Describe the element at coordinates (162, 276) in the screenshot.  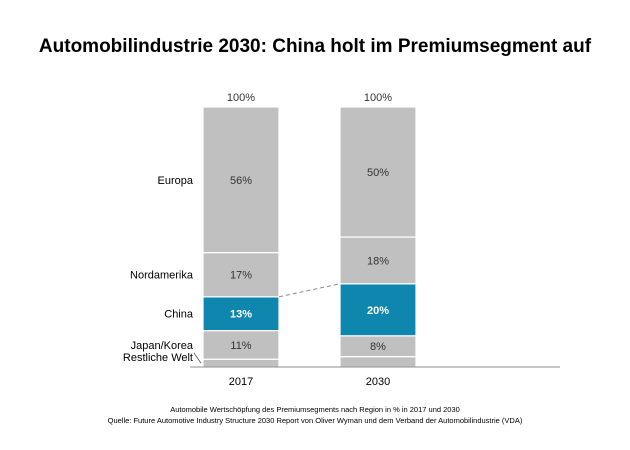
I see `series-label-nordamerika: Nordamerika` at that location.